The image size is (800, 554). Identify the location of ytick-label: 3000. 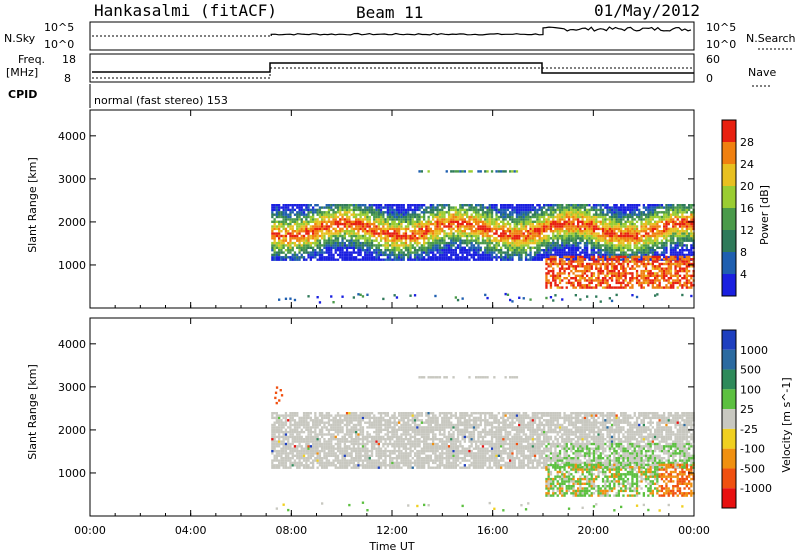
(72, 179).